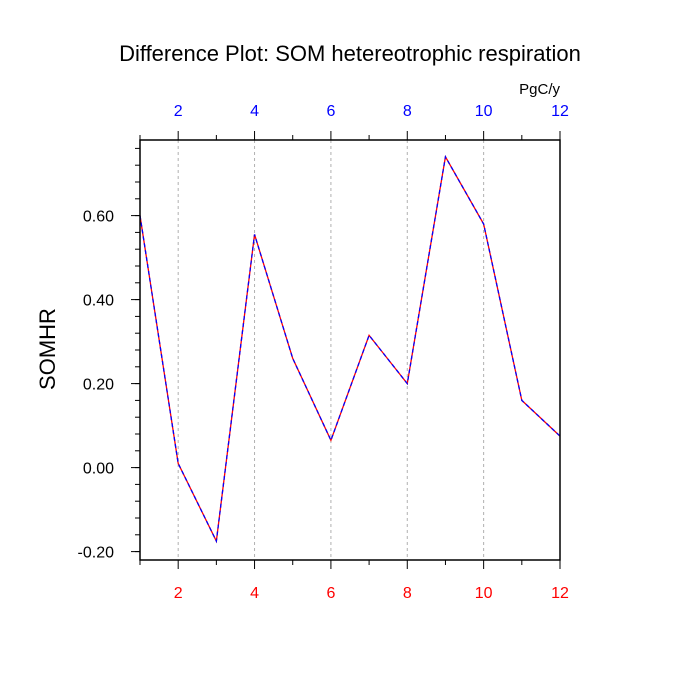 This screenshot has width=700, height=700. What do you see at coordinates (330, 111) in the screenshot?
I see `x-tick-label-top: 6` at bounding box center [330, 111].